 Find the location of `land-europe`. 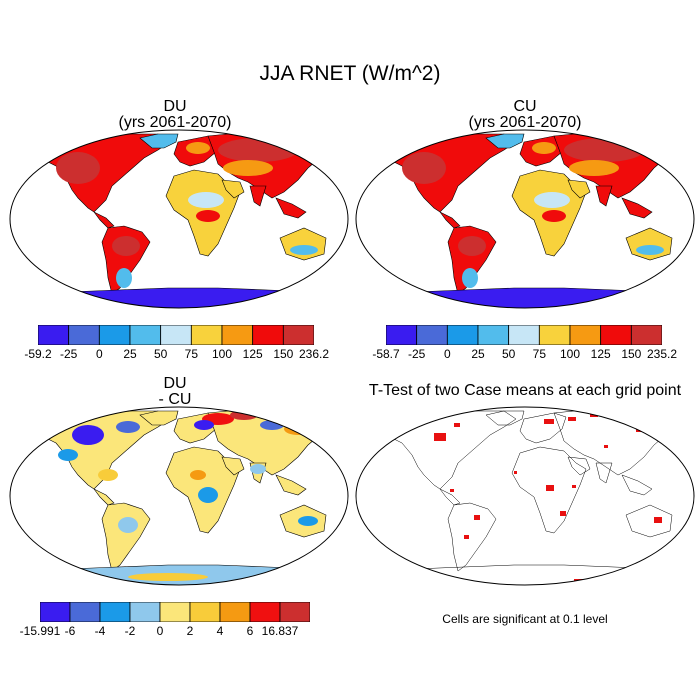

land-europe is located at coordinates (543, 428).